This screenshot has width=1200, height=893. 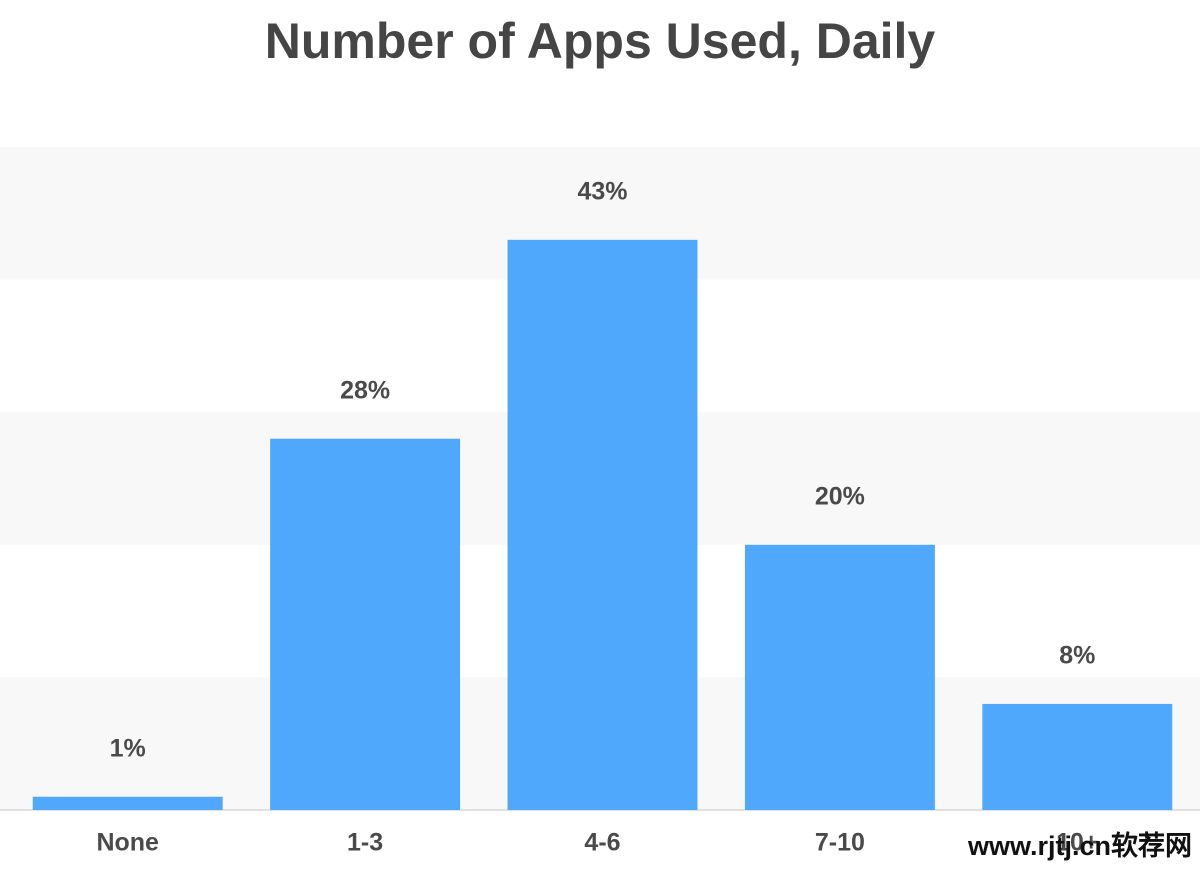 I want to click on x-tick-label: 1-3, so click(x=365, y=843).